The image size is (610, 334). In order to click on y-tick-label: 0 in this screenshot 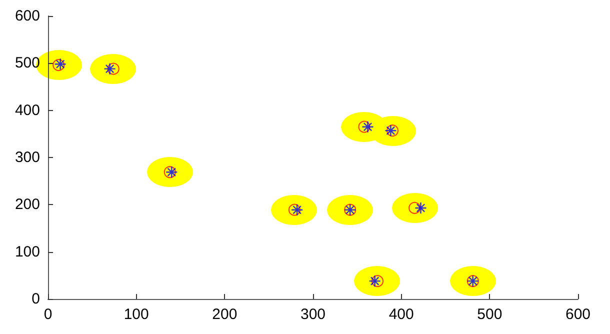, I will do `click(36, 299)`.